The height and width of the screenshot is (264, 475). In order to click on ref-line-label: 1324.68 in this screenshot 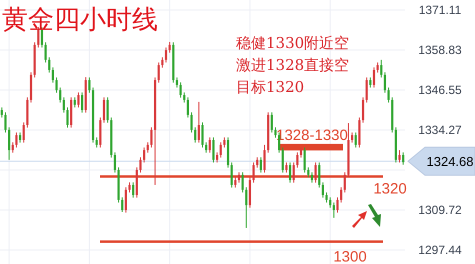, I will do `click(450, 162)`.